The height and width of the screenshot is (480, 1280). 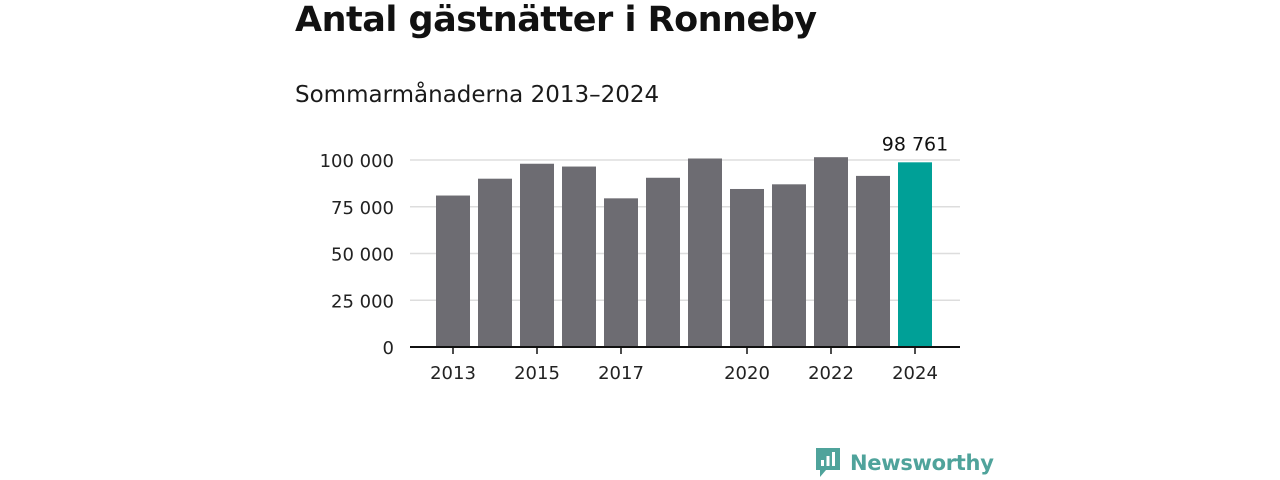 What do you see at coordinates (922, 463) in the screenshot?
I see `brand-name: Newsworthy` at bounding box center [922, 463].